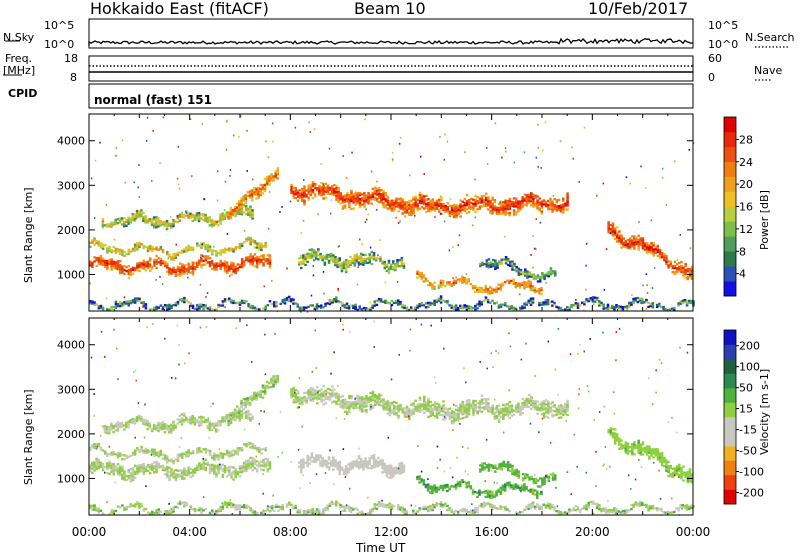 This screenshot has width=800, height=555. I want to click on power-colorbar-segment, so click(730, 258).